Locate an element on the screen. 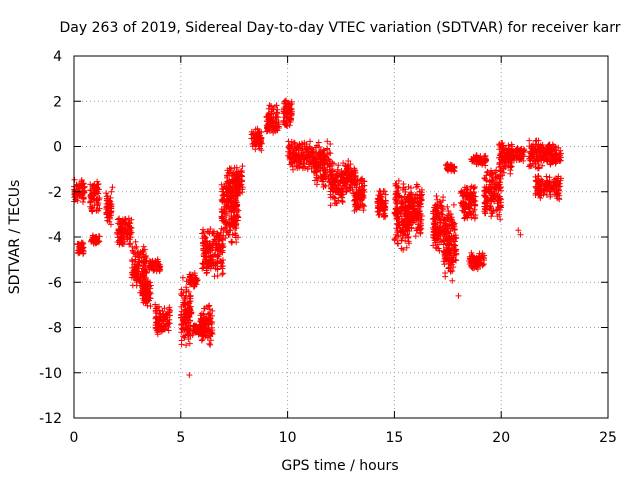  x-tick-label: 10 is located at coordinates (288, 438).